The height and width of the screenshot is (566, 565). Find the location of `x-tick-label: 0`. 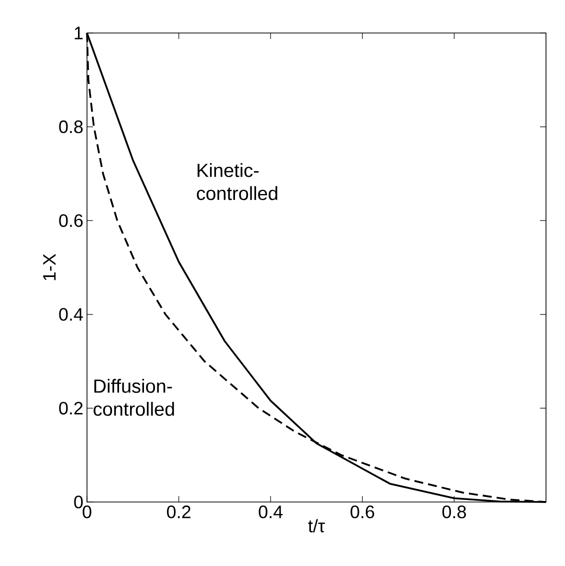

x-tick-label: 0 is located at coordinates (87, 512).